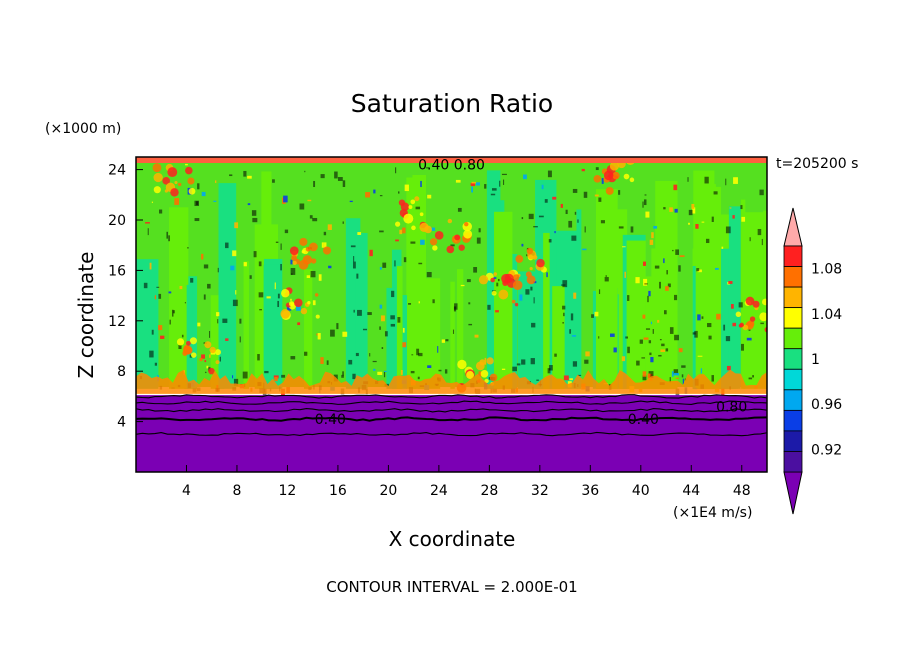 This screenshot has width=904, height=654. Describe the element at coordinates (451, 396) in the screenshot. I see `contour-line` at that location.